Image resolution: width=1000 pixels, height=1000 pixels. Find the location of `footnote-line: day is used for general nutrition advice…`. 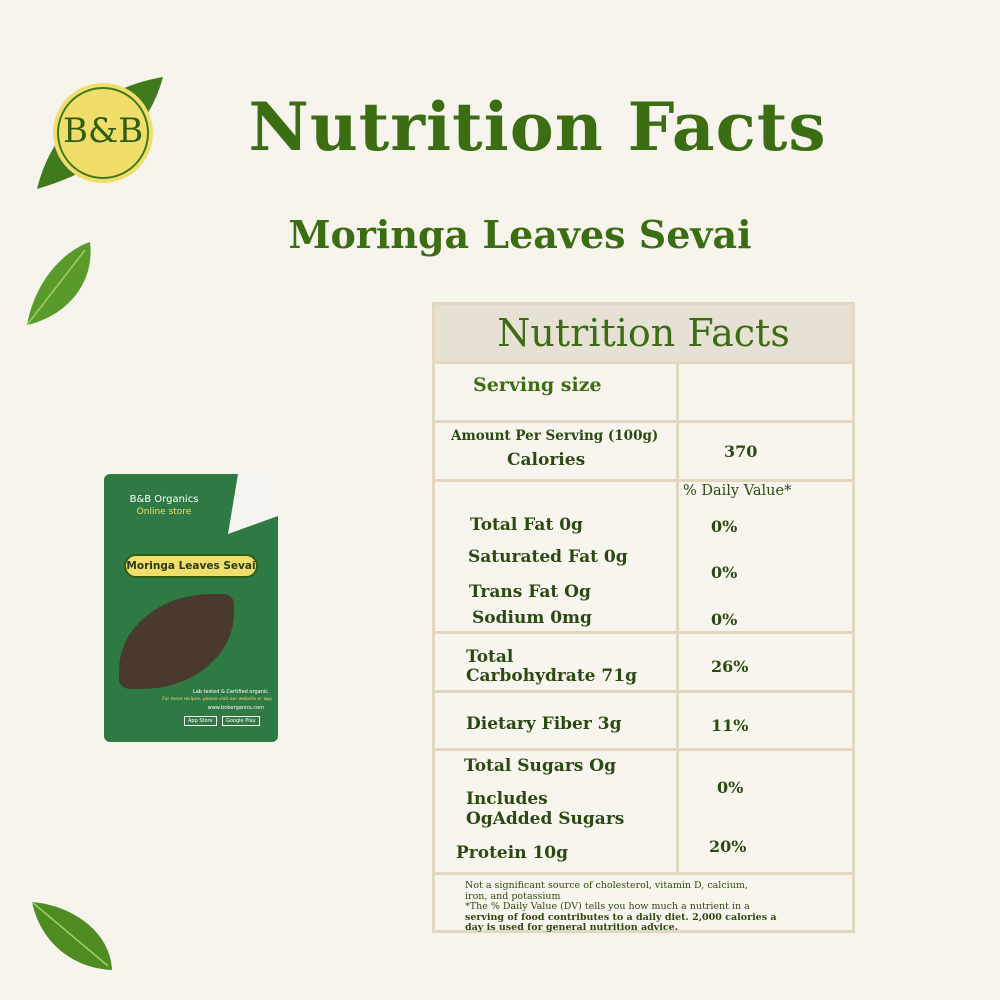

footnote-line: day is used for general nutrition advice… is located at coordinates (572, 927).